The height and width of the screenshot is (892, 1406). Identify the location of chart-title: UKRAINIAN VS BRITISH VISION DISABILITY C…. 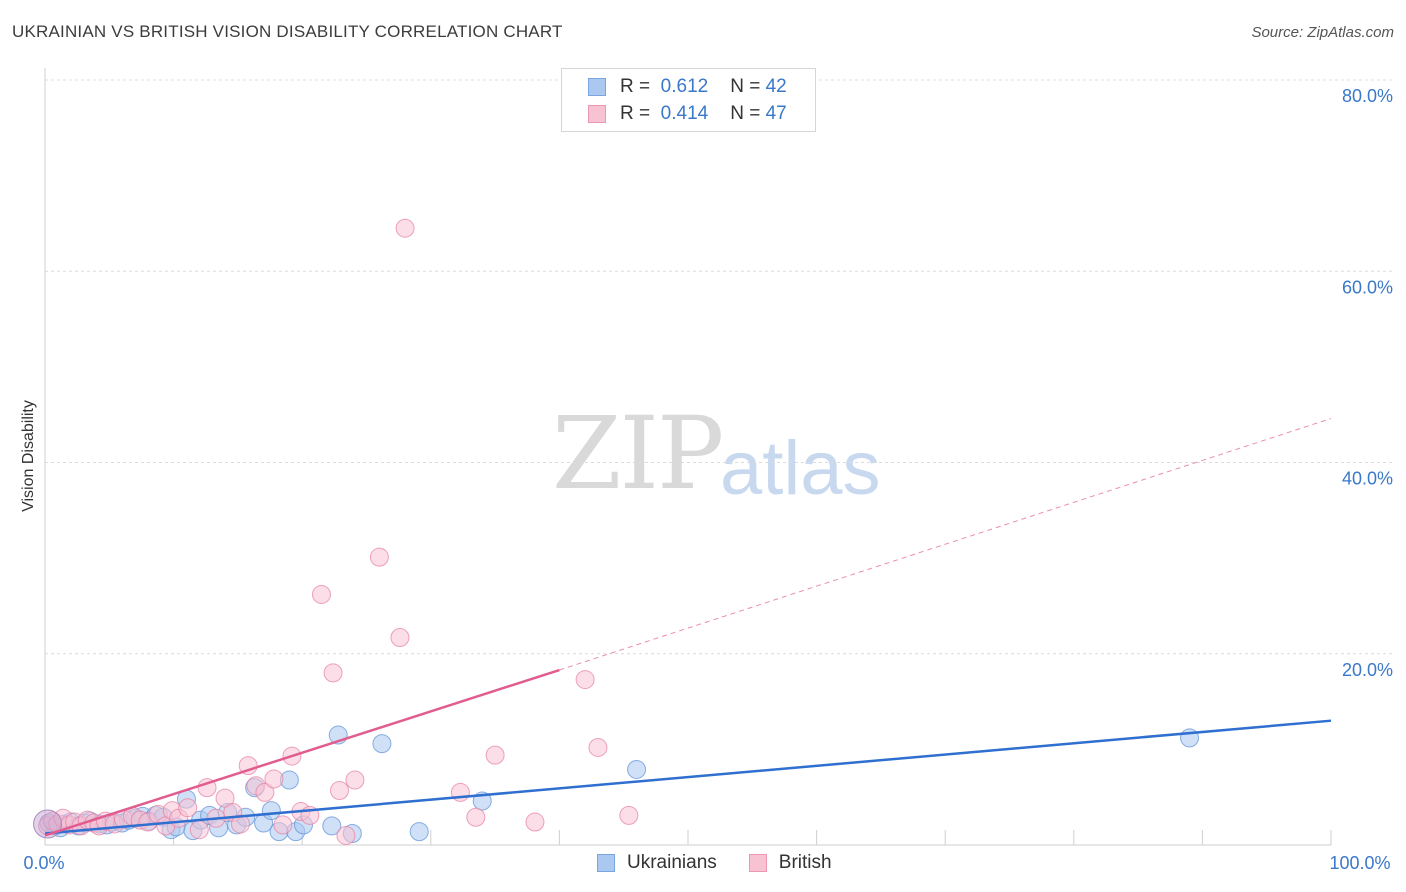
(287, 31).